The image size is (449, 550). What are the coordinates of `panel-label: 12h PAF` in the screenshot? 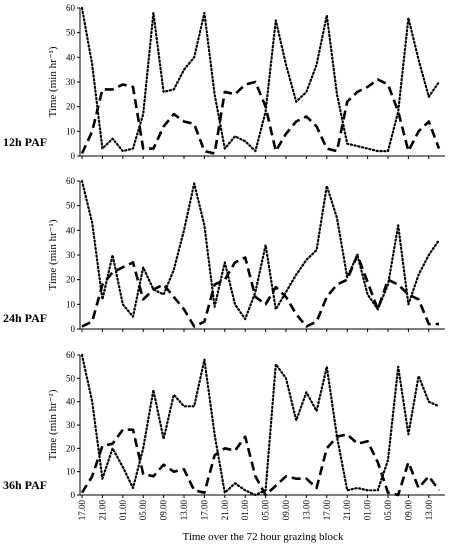 It's located at (25, 142).